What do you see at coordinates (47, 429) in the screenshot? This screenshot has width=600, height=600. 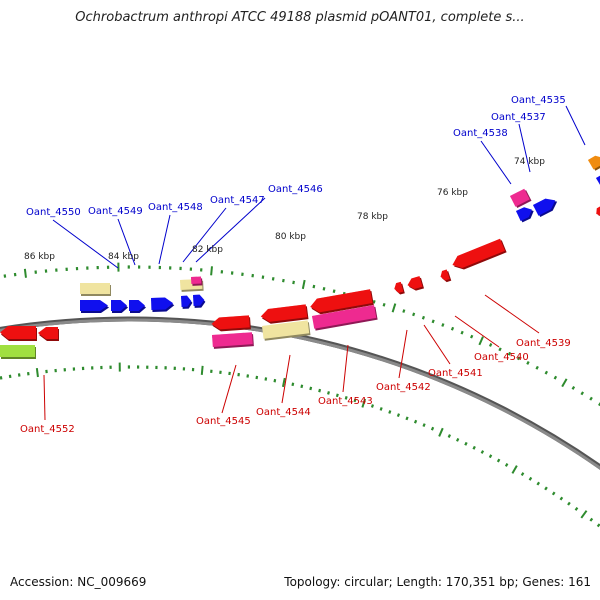 I see `reverse-gene-label: Oant_4552` at bounding box center [47, 429].